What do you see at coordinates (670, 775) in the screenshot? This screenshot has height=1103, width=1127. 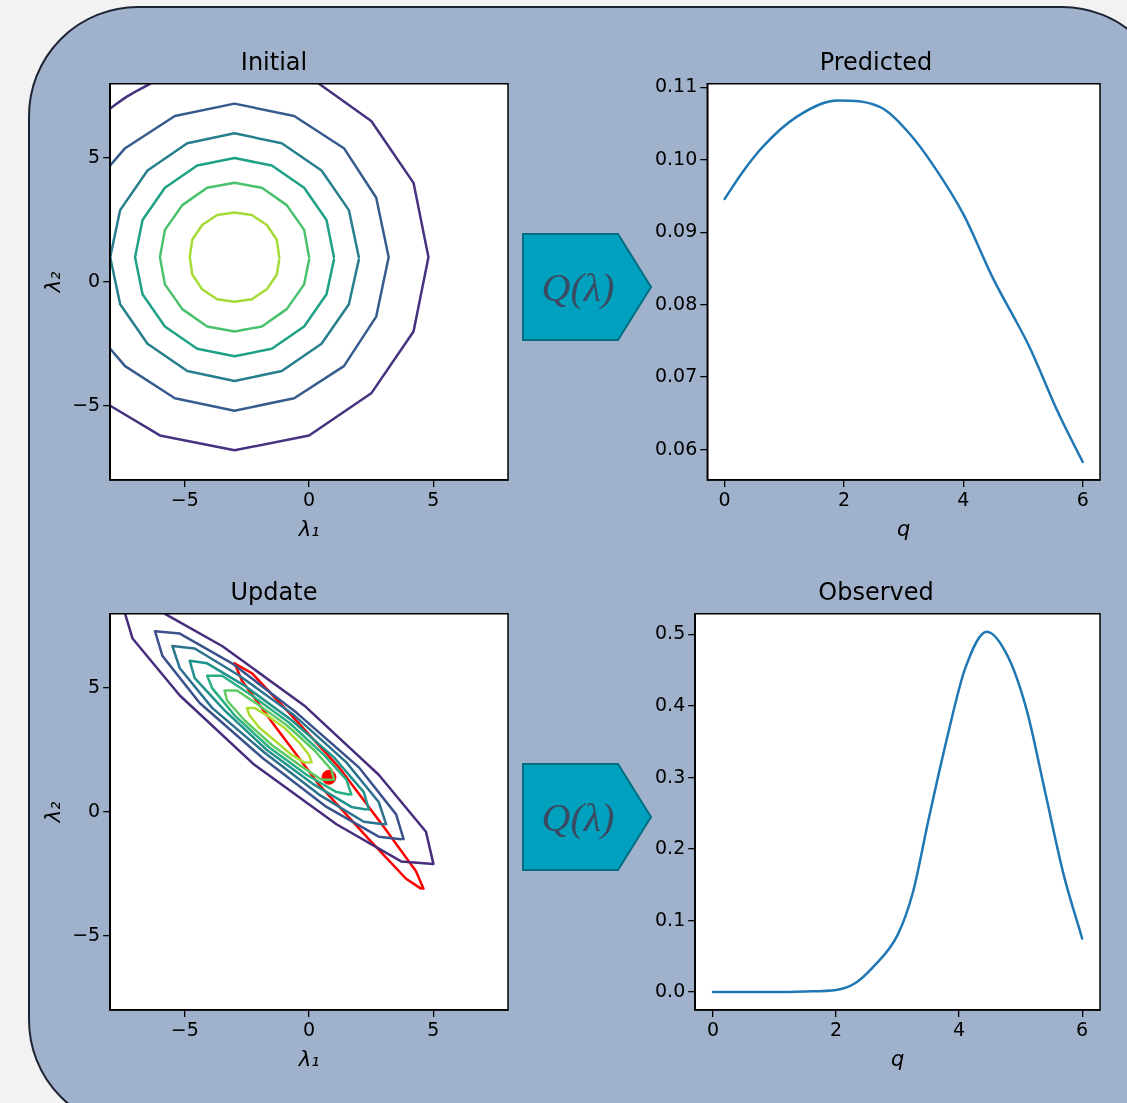 I see `y-tick-label: 0.3` at bounding box center [670, 775].